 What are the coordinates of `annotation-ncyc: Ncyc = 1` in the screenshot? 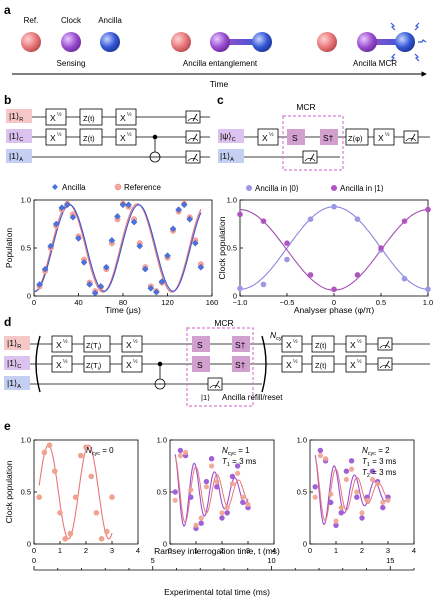 It's located at (236, 451).